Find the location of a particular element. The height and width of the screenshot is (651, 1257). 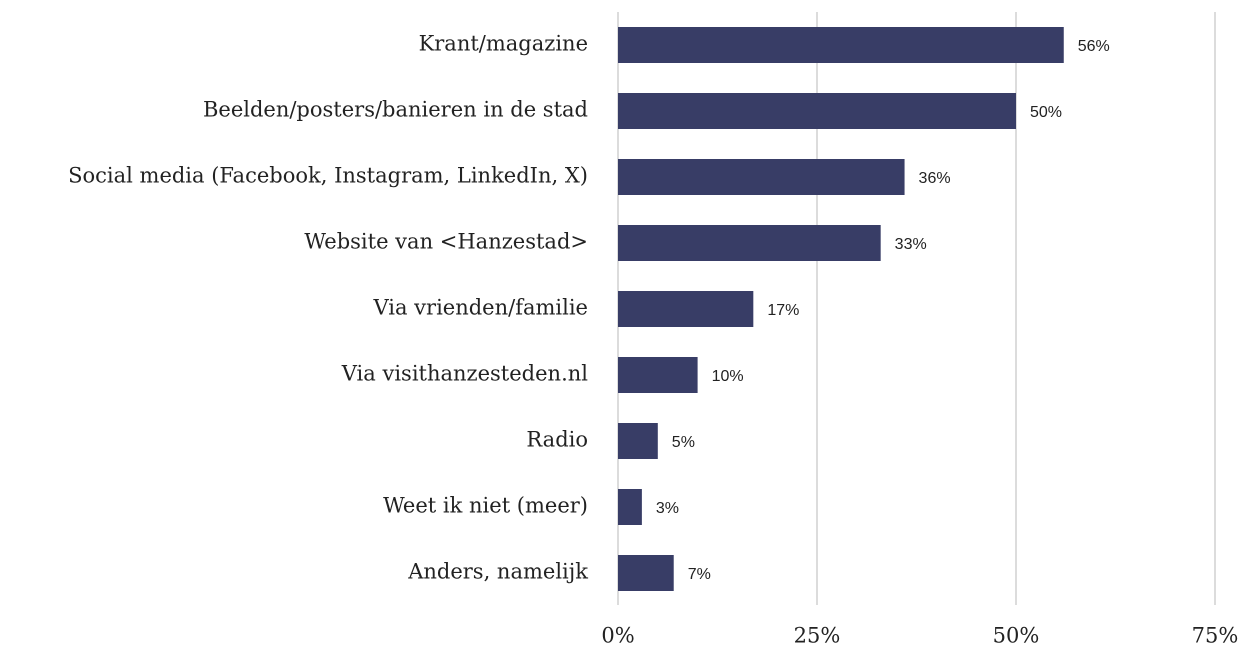

value-label: 3% is located at coordinates (667, 508).